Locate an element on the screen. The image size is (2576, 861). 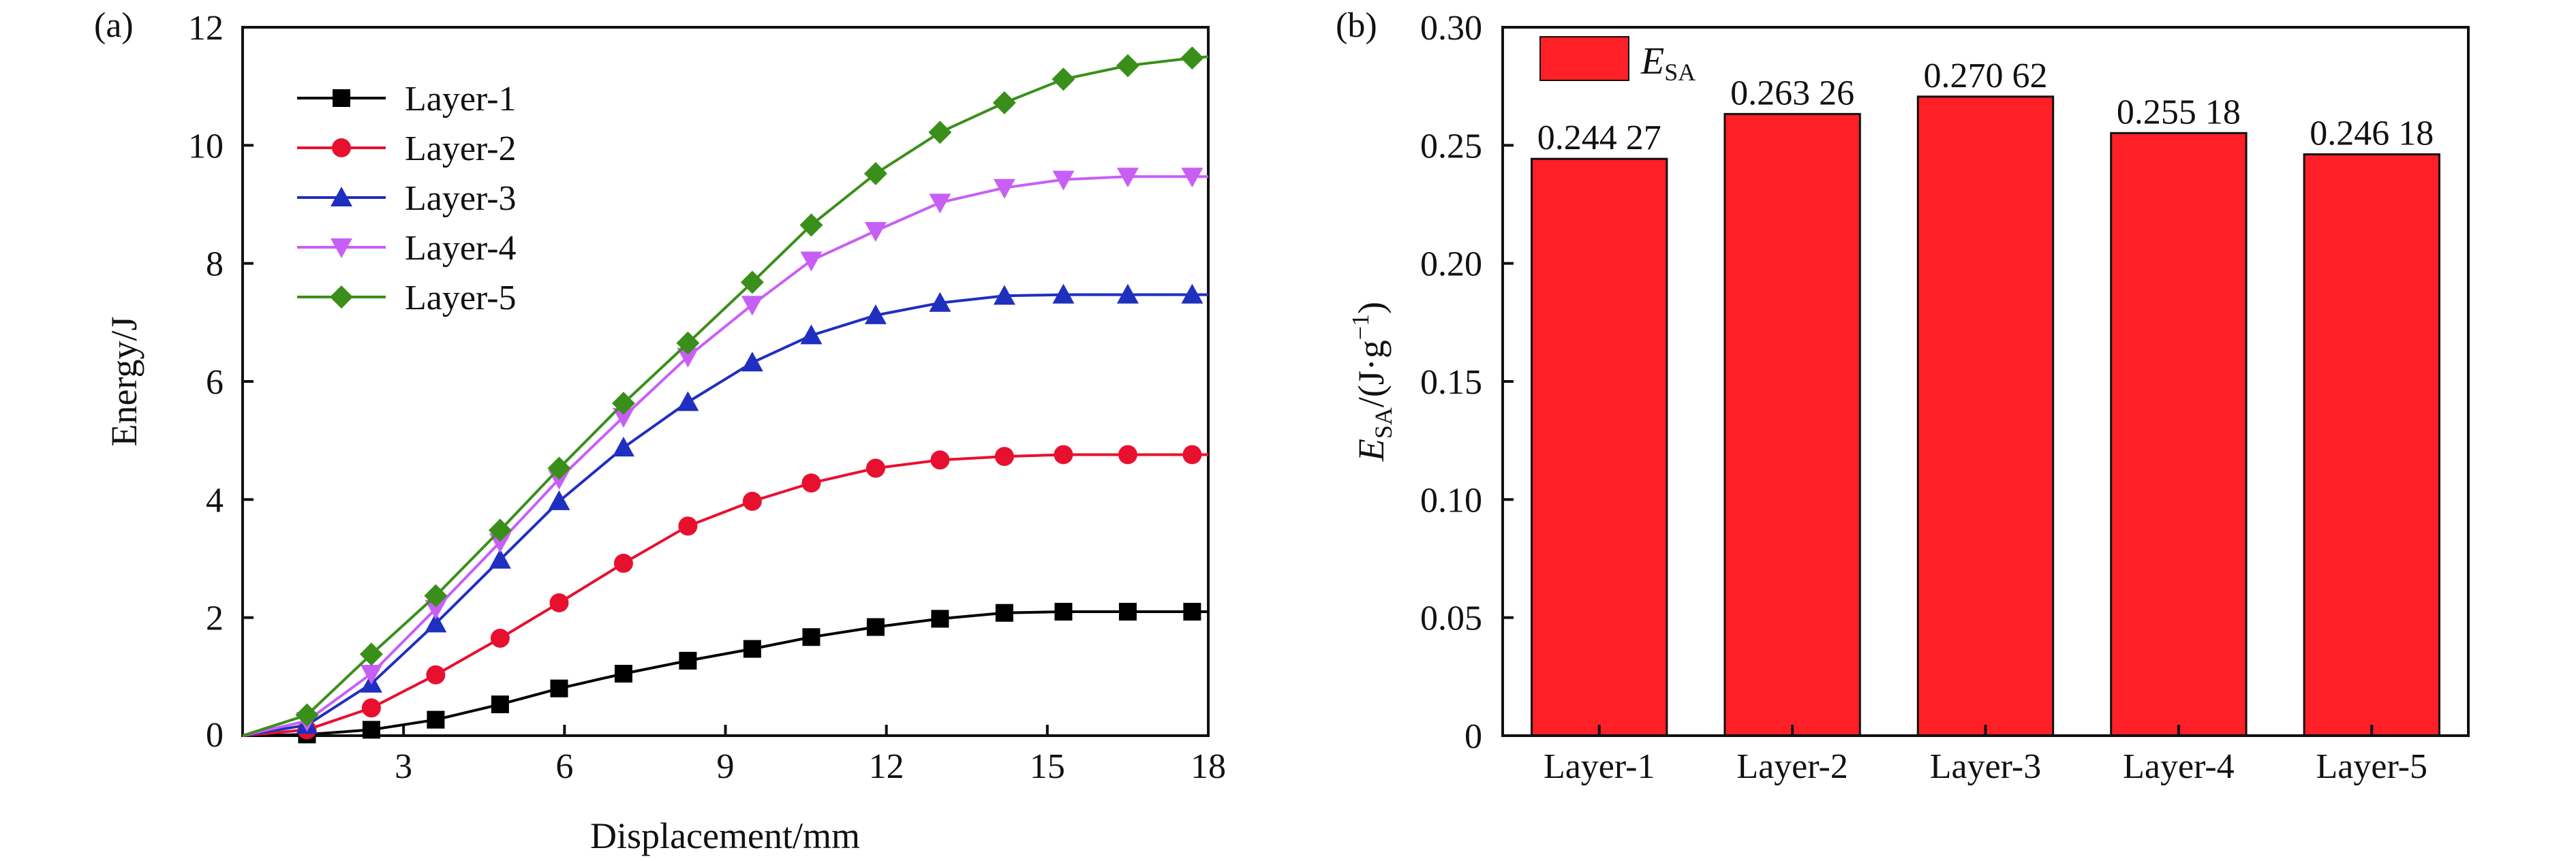
legend-entry-layer-4: Layer-4 is located at coordinates (407, 248).